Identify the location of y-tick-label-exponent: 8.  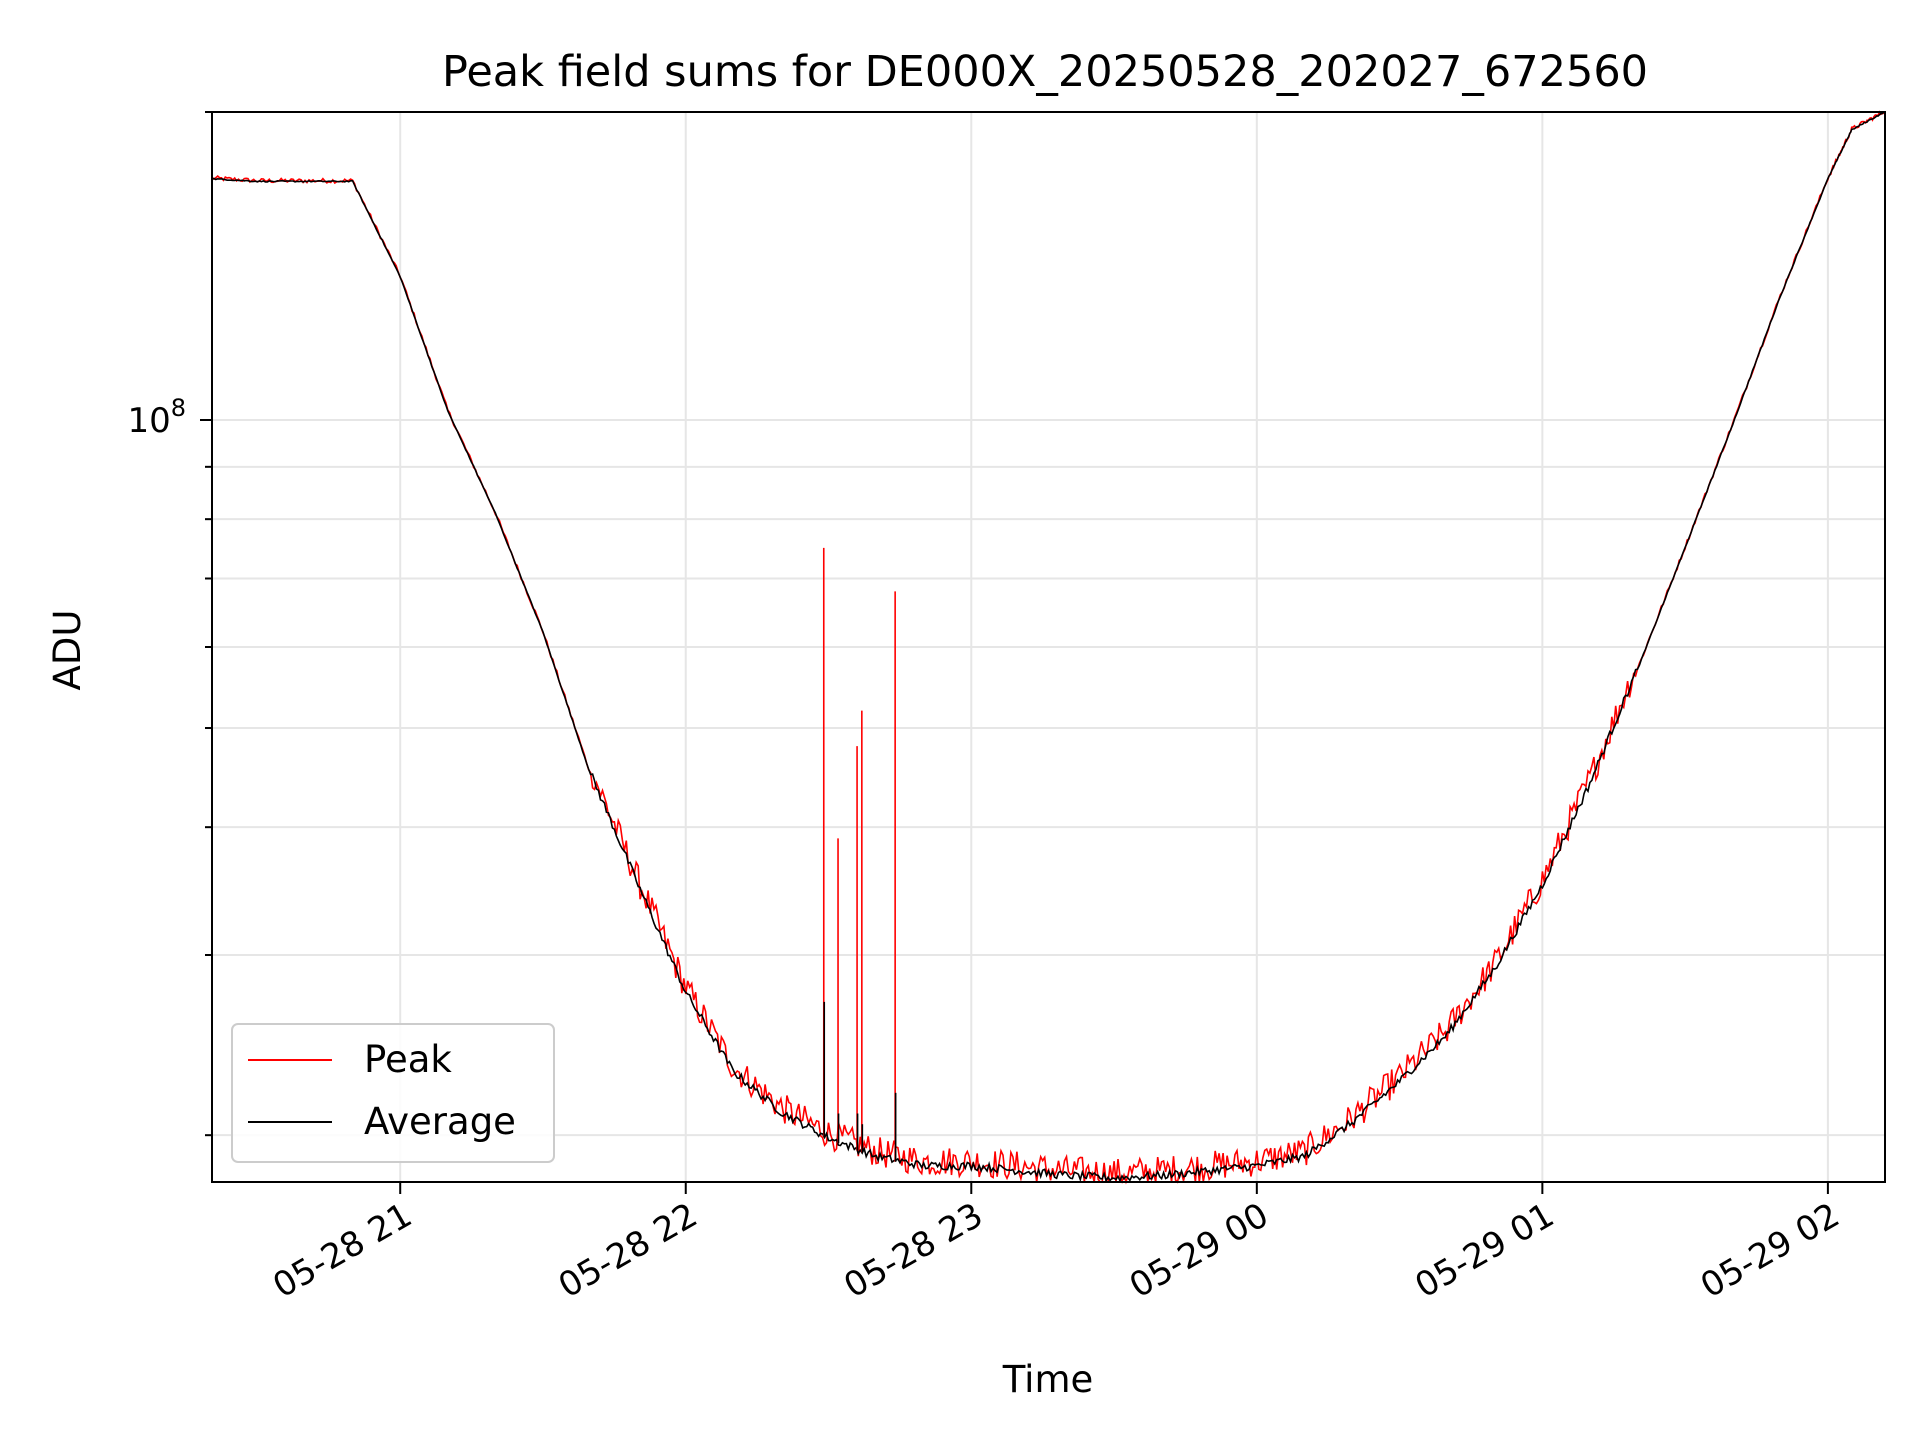
(178, 408).